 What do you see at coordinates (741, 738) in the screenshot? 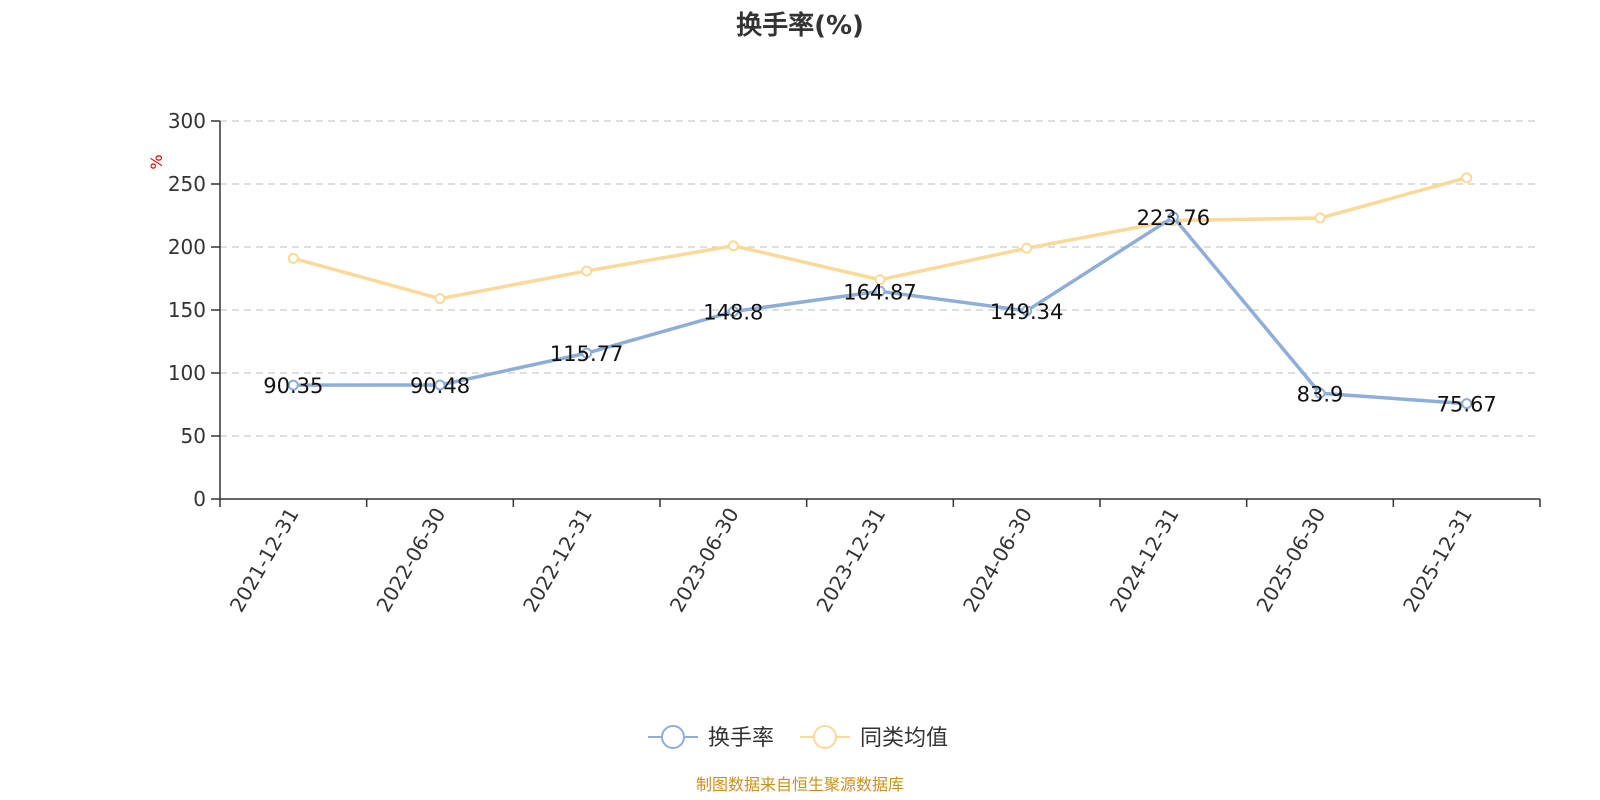
I see `legend-label: 换手率` at bounding box center [741, 738].